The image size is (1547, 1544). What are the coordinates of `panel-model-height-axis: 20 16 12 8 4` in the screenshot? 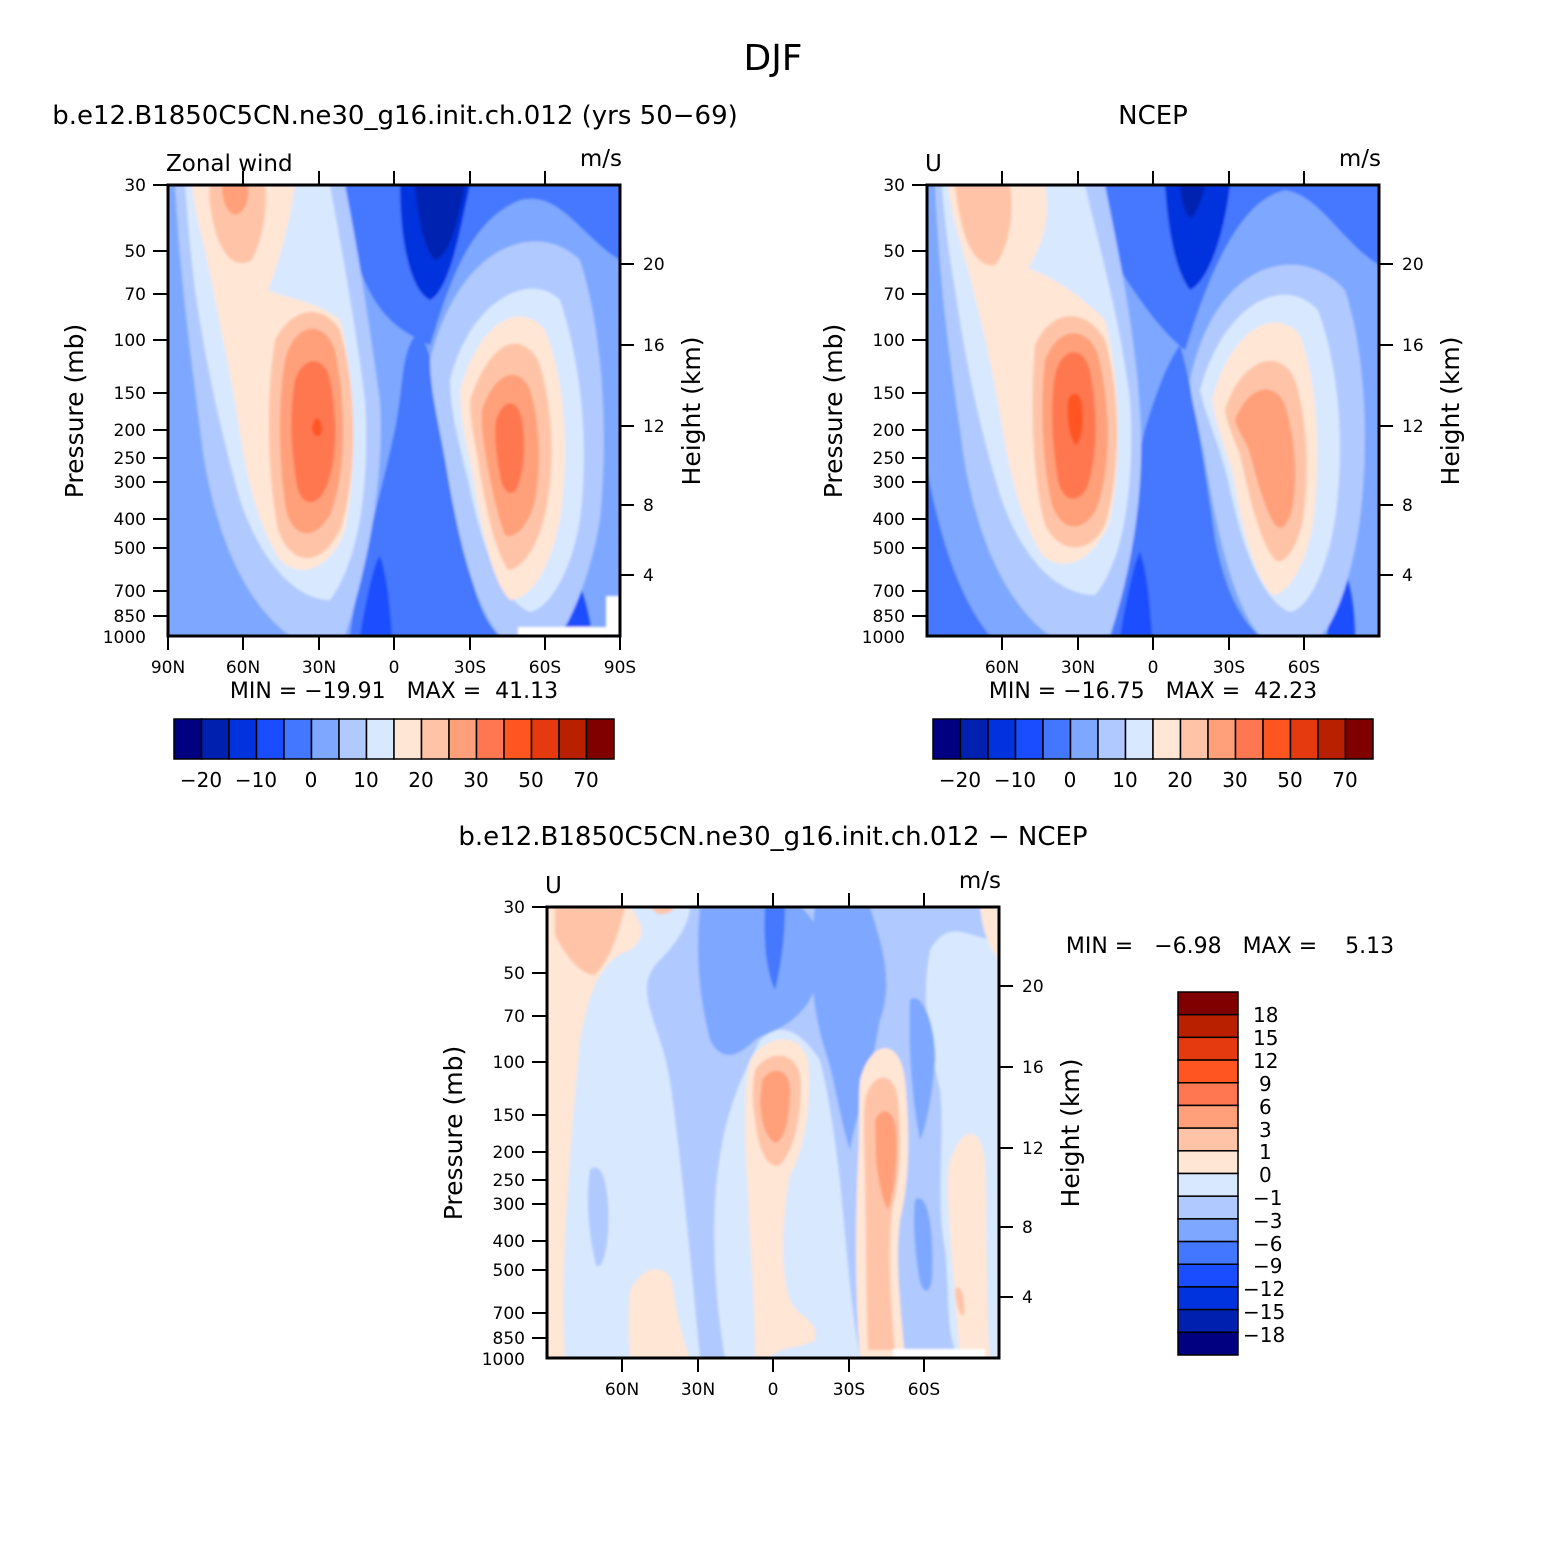 It's located at (654, 420).